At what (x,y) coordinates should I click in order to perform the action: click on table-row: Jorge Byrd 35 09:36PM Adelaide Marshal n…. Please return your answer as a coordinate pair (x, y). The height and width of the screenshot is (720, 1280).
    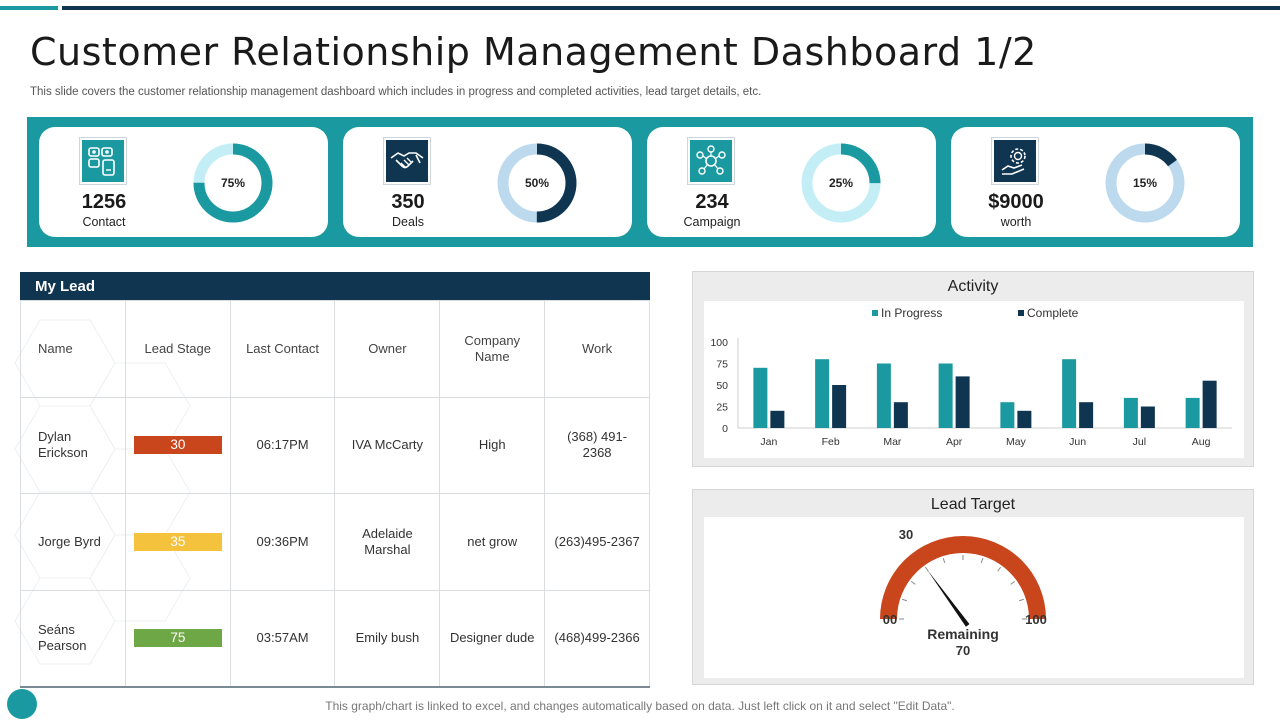
    Looking at the image, I should click on (335, 542).